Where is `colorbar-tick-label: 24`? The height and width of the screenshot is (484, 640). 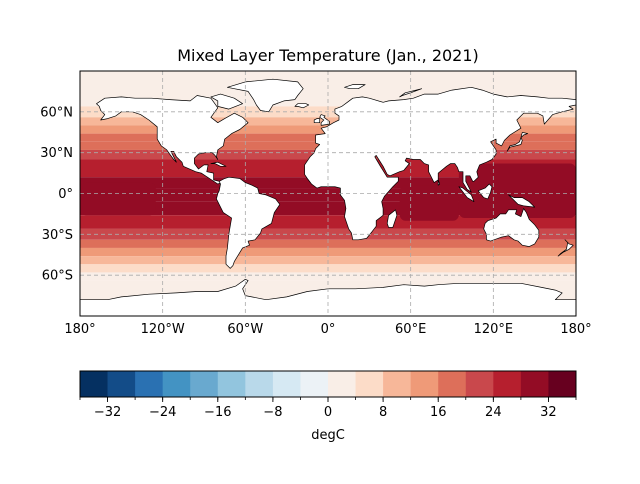
colorbar-tick-label: 24 is located at coordinates (493, 412).